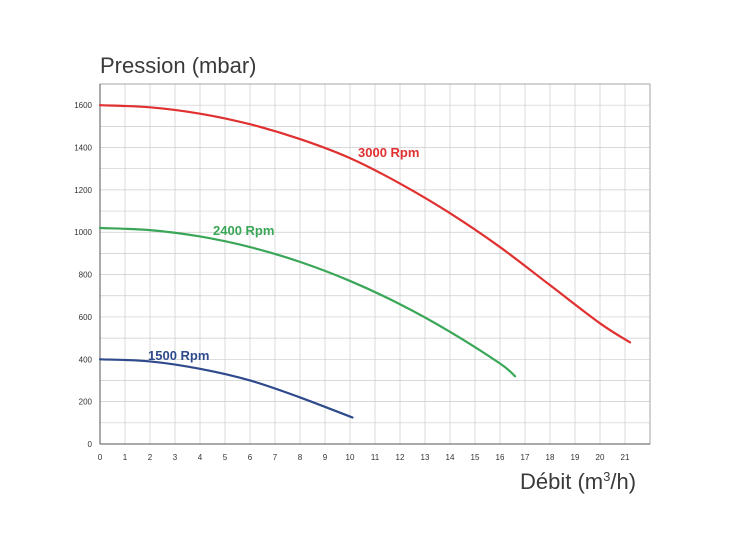 Image resolution: width=731 pixels, height=539 pixels. What do you see at coordinates (243, 230) in the screenshot?
I see `series-label: 2400 Rpm` at bounding box center [243, 230].